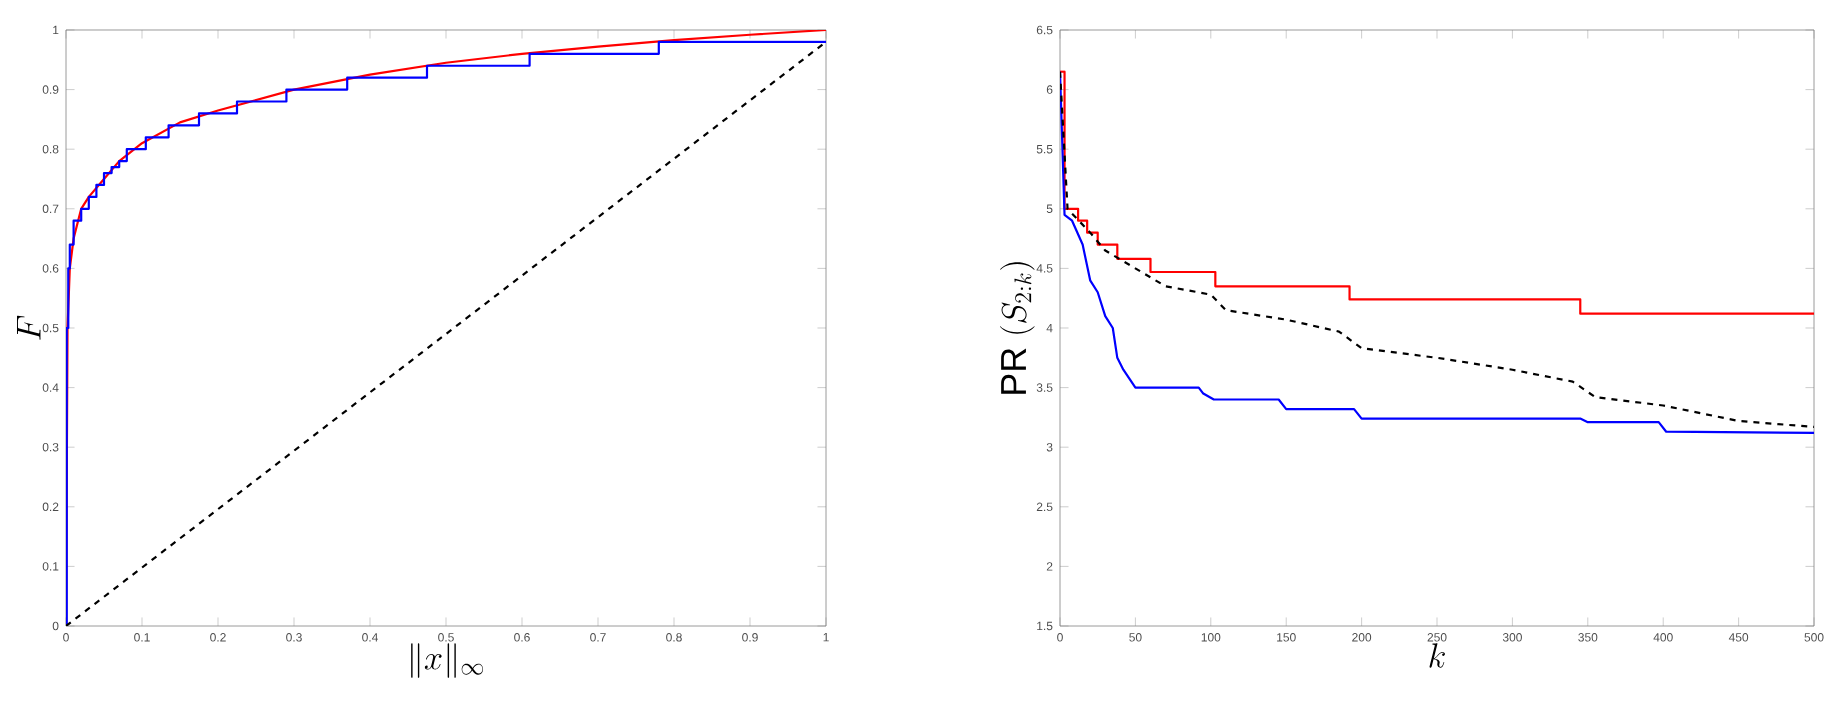 The width and height of the screenshot is (1832, 702). What do you see at coordinates (1017, 328) in the screenshot?
I see `y-axis-title: $\mathrm{PR}\ (S_{2:k})$` at bounding box center [1017, 328].